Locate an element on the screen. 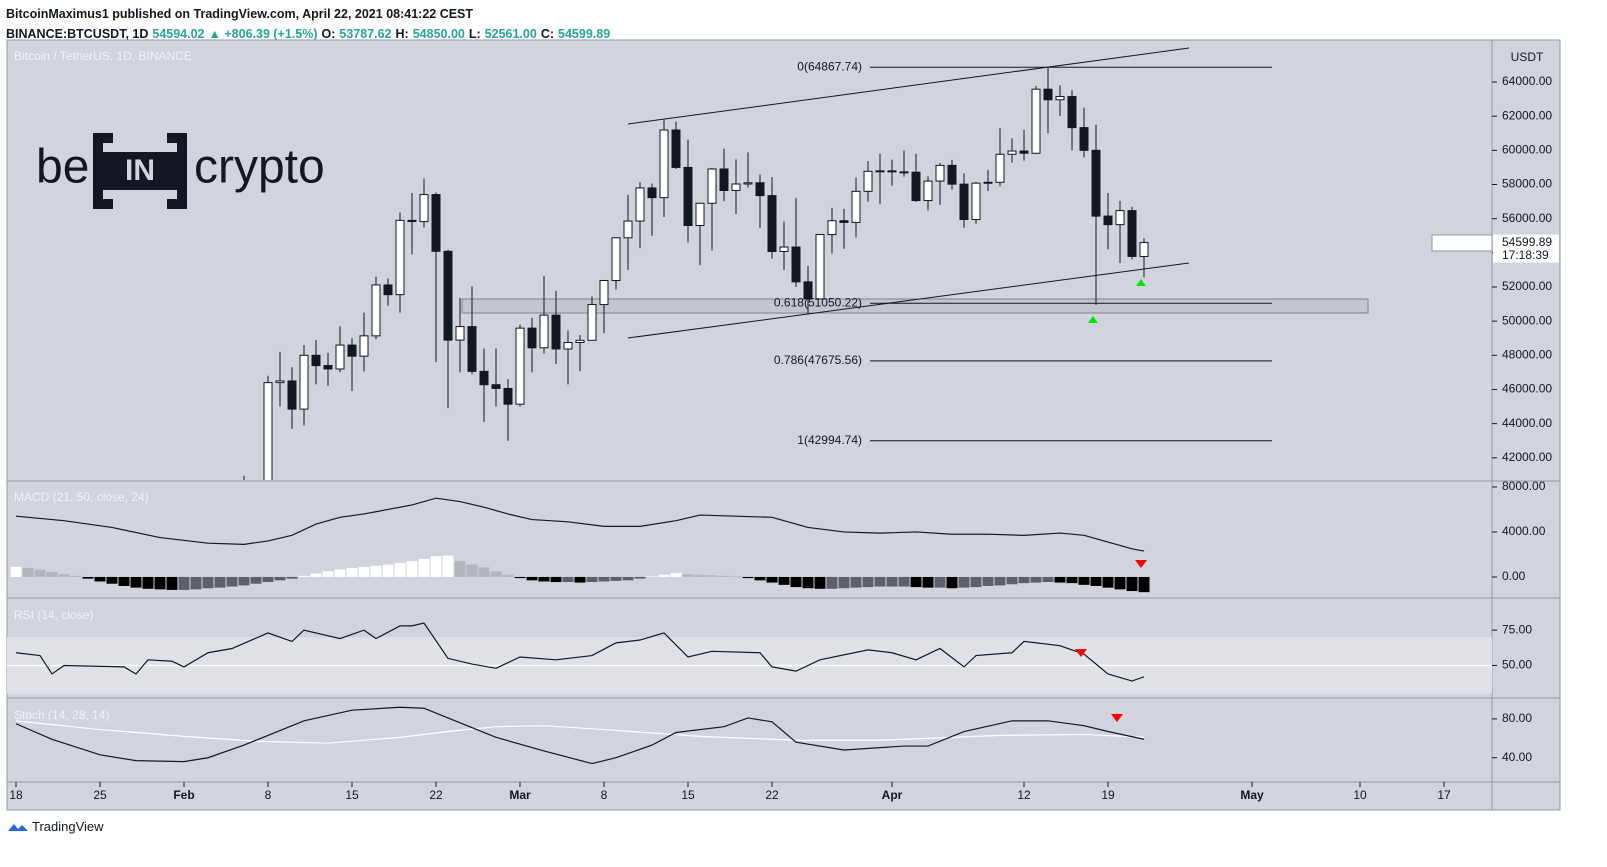  channel-lower is located at coordinates (908, 300).